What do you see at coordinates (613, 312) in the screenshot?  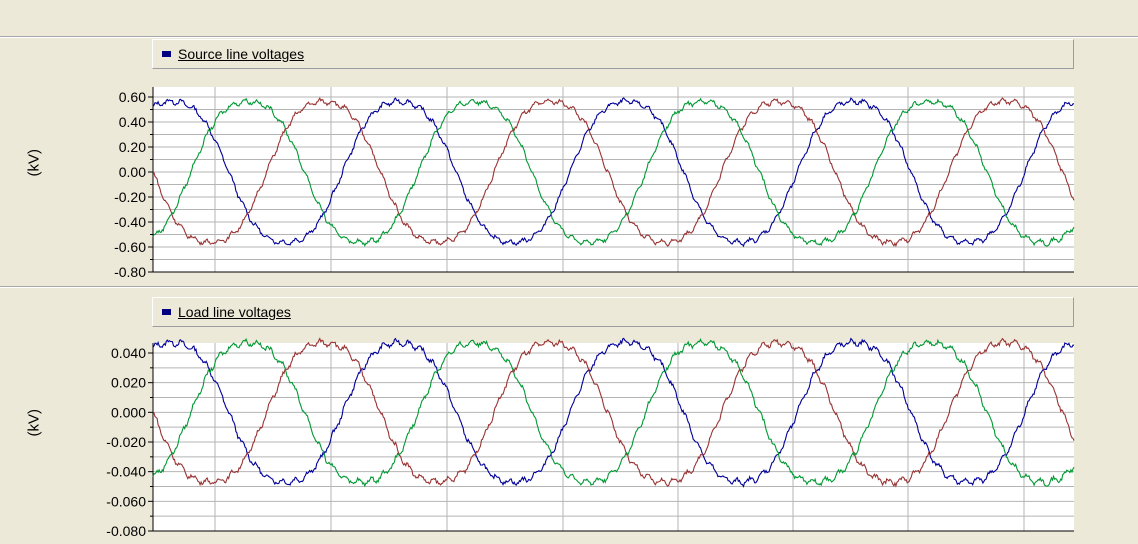 I see `load-legend-bar: Load line voltages` at bounding box center [613, 312].